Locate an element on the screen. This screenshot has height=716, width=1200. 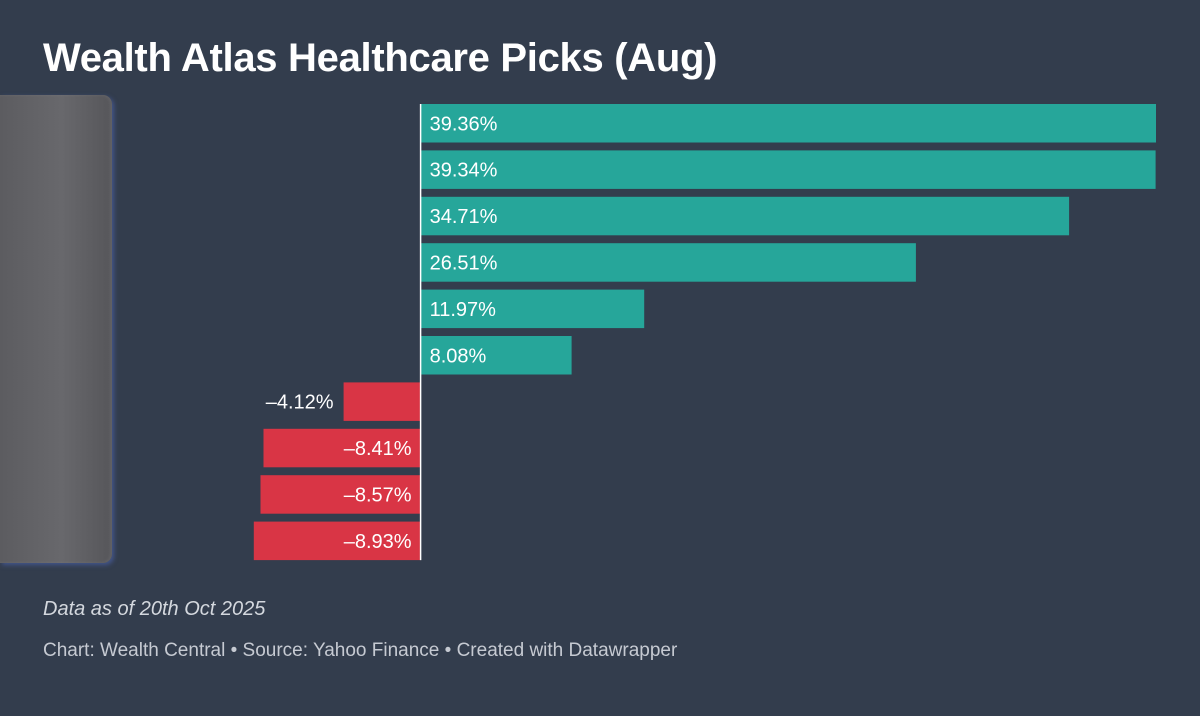
bar-label-10: –8.93% is located at coordinates (378, 542).